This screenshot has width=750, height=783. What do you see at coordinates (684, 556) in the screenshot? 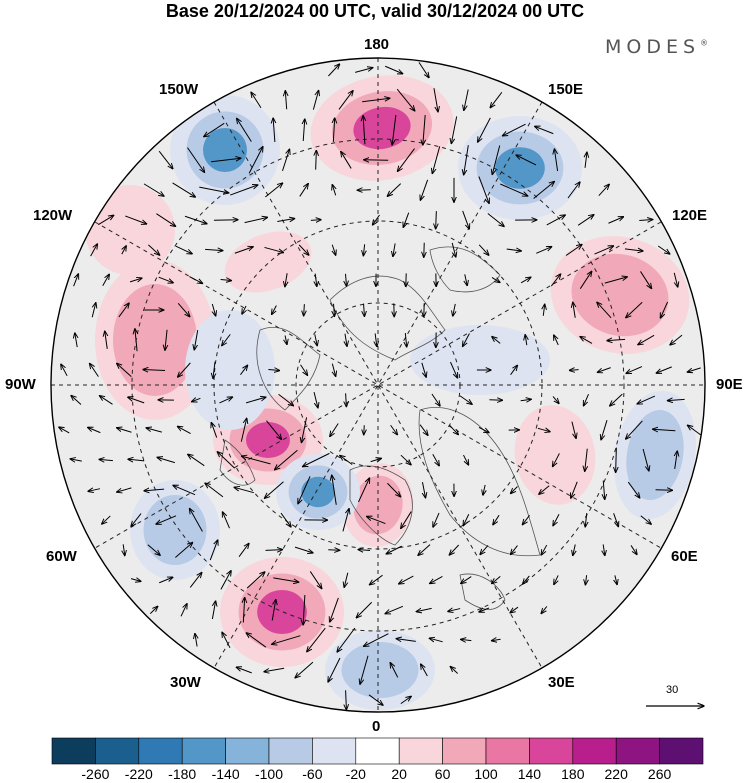
I see `lon-label-60e: 60E` at bounding box center [684, 556].